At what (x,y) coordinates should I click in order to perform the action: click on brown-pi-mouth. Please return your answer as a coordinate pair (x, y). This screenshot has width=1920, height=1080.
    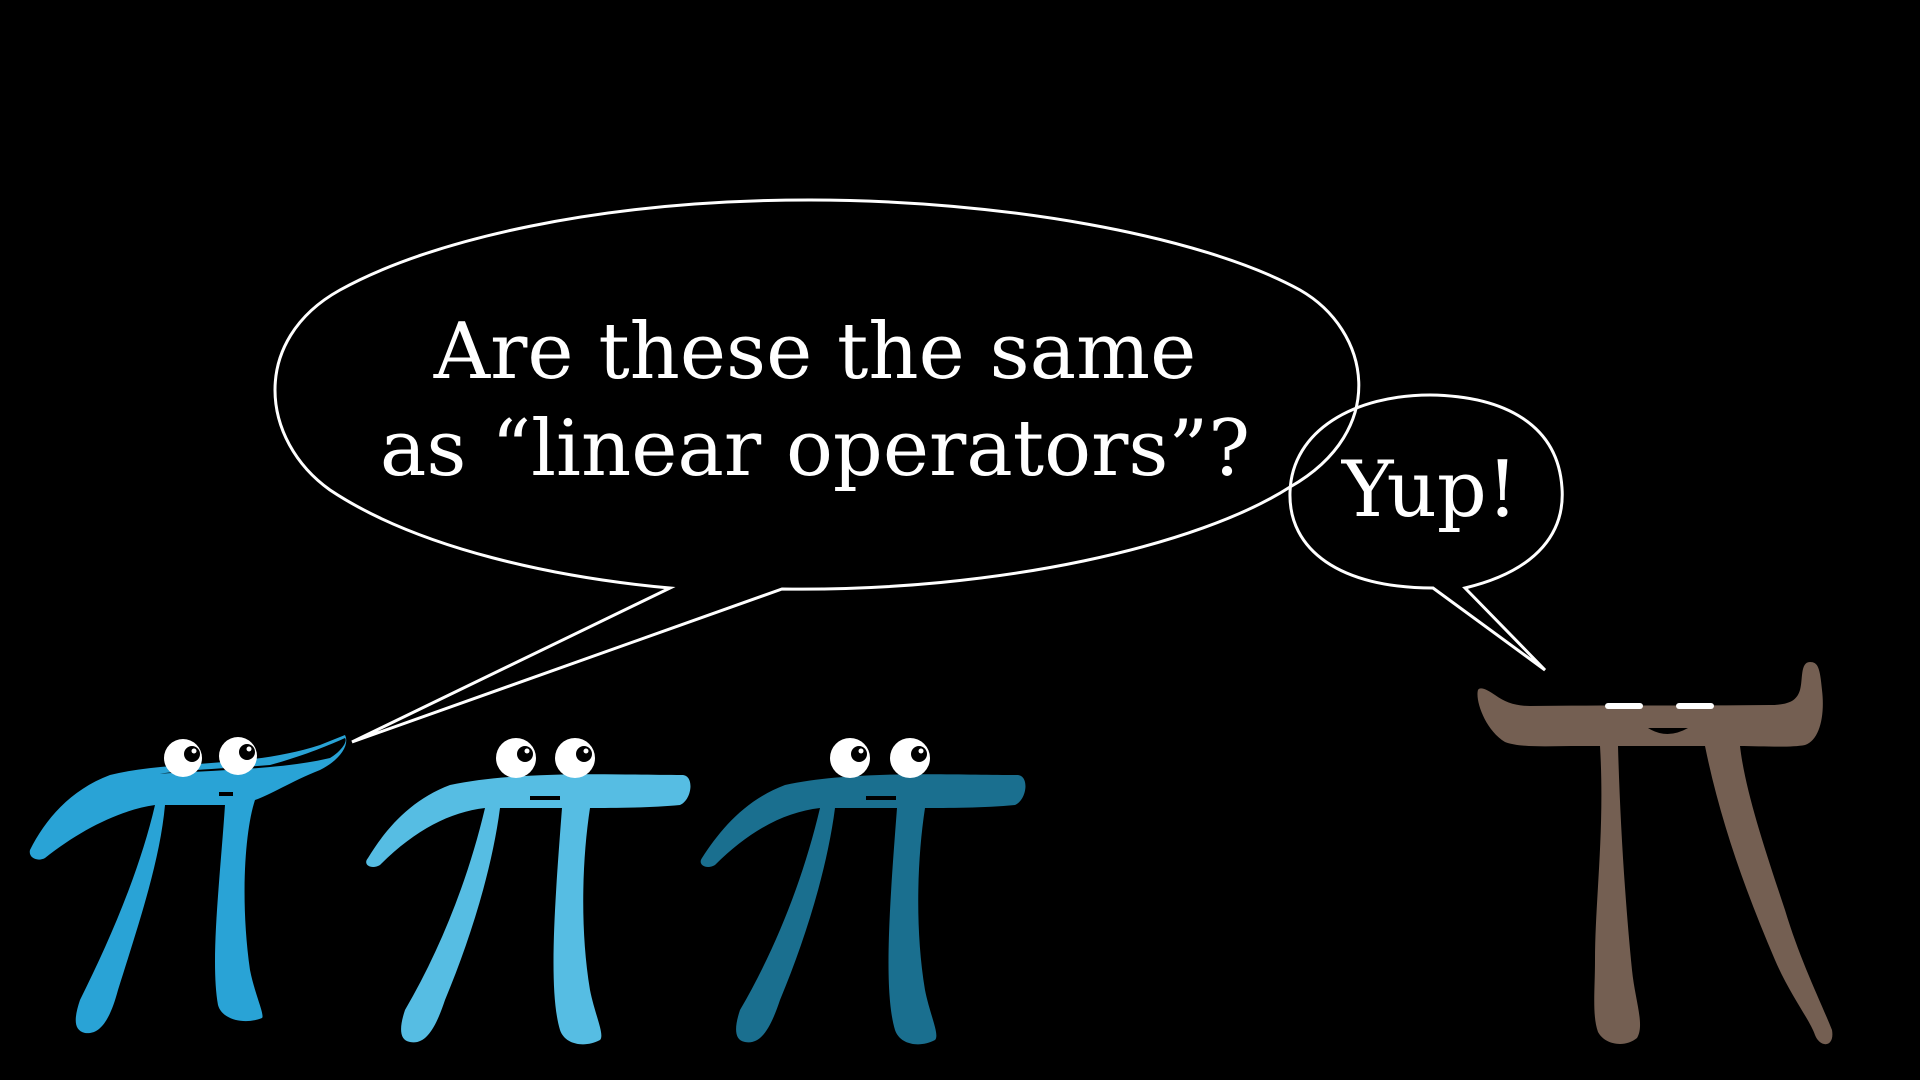
    Looking at the image, I should click on (1668, 731).